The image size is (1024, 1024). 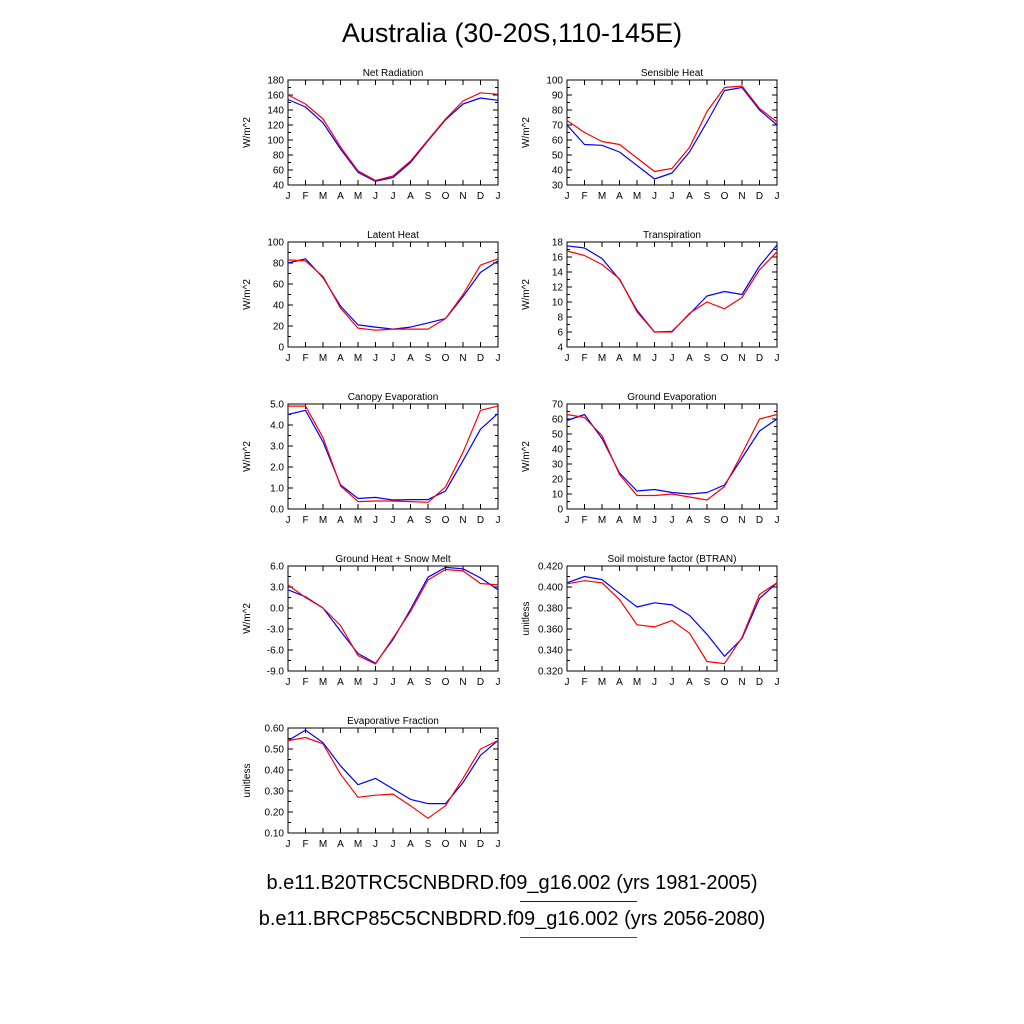 I want to click on y-tick-label: 0, so click(x=560, y=510).